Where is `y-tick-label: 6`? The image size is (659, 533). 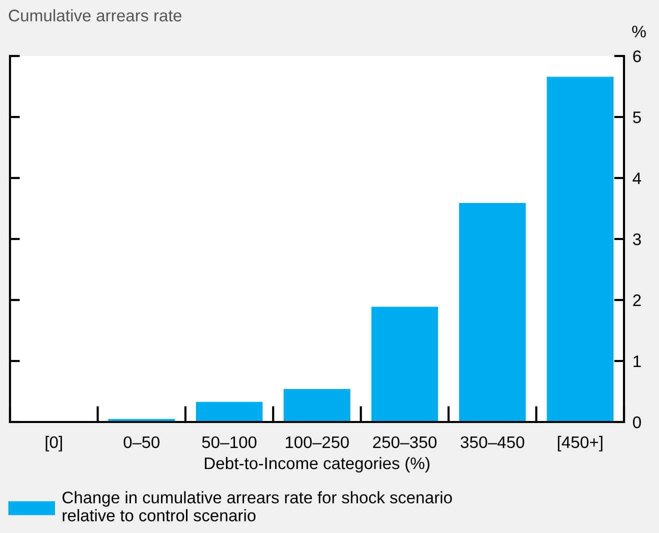
y-tick-label: 6 is located at coordinates (637, 56).